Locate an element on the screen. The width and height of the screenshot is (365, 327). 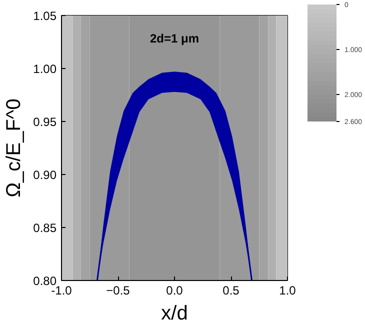
x-tick-label: −0.5 is located at coordinates (118, 291).